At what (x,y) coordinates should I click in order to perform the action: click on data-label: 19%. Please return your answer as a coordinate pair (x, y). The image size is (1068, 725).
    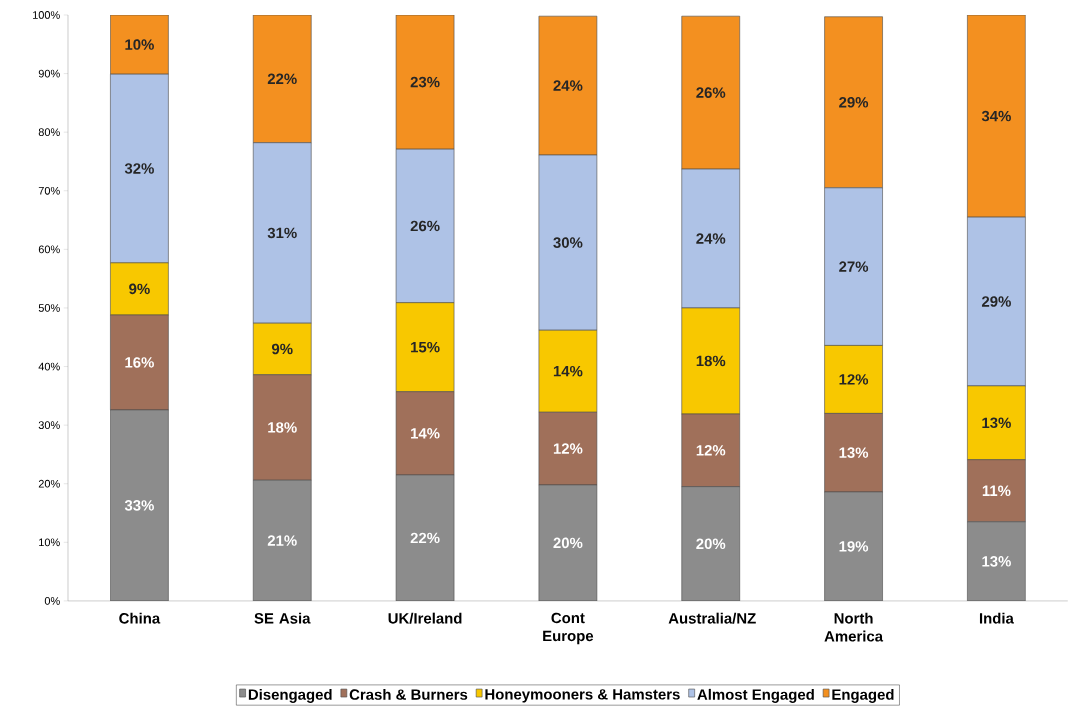
    Looking at the image, I should click on (854, 546).